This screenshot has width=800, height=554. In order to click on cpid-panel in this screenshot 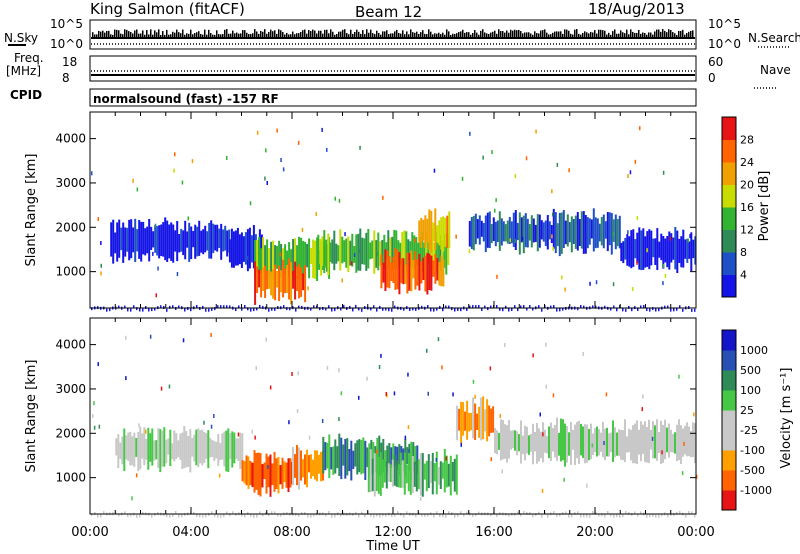, I will do `click(393, 97)`.